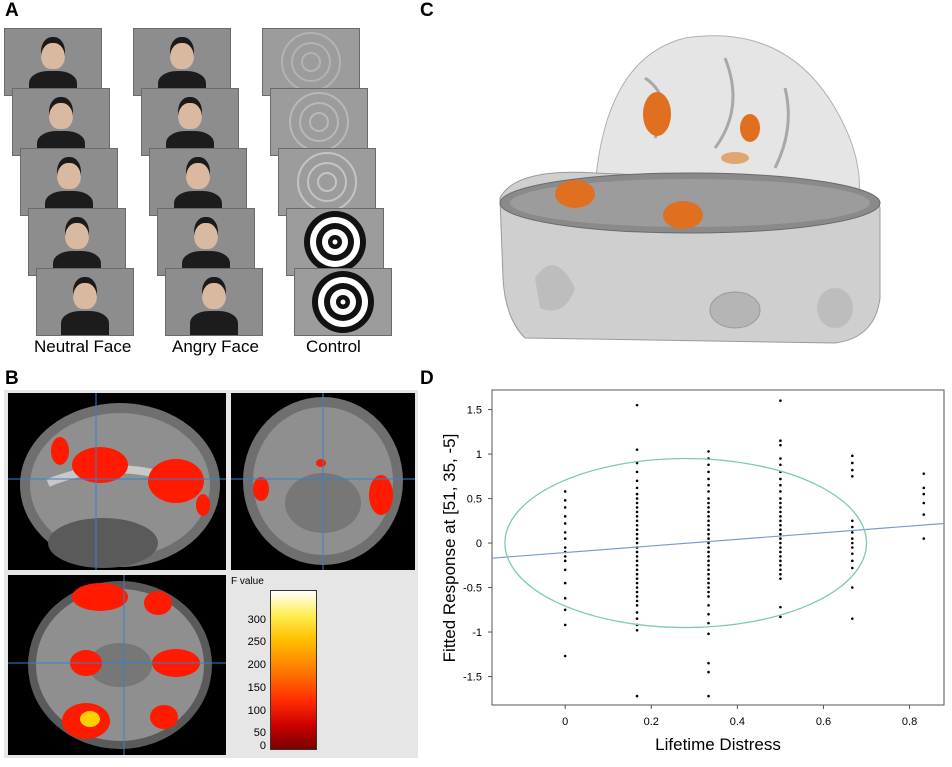 The image size is (952, 767). Describe the element at coordinates (117, 665) in the screenshot. I see `axial-brain-slice` at that location.